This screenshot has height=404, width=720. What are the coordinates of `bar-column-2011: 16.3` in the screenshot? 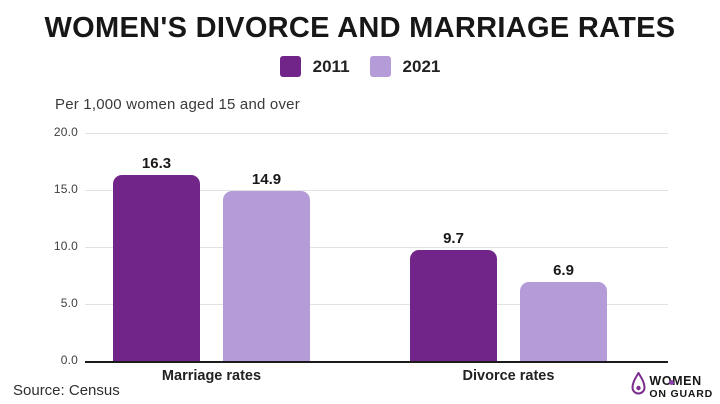 It's located at (156, 247).